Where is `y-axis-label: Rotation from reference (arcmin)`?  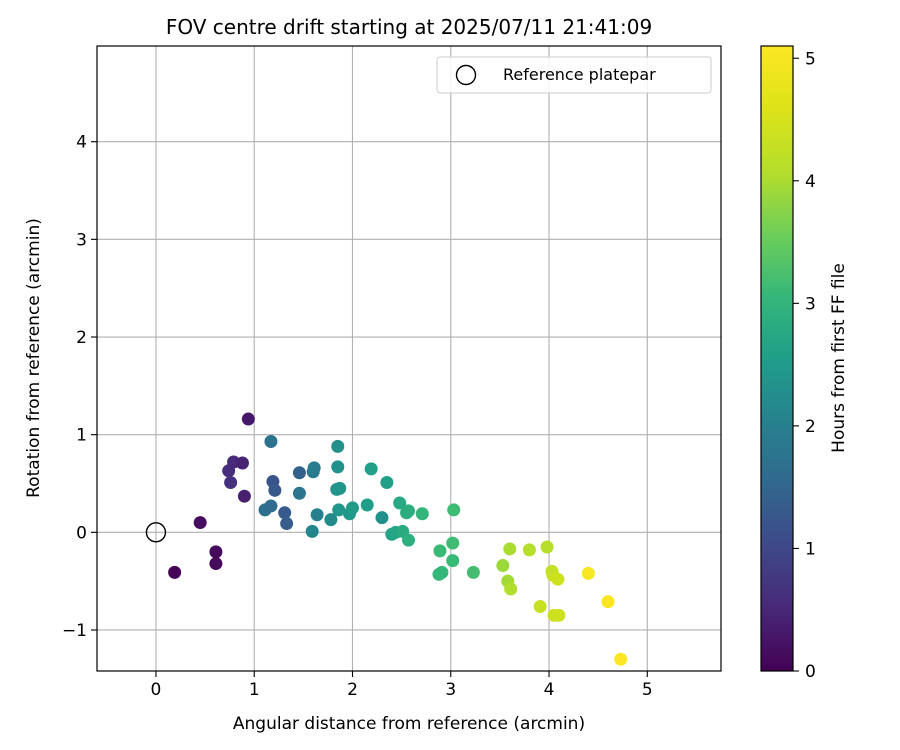 y-axis-label: Rotation from reference (arcmin) is located at coordinates (34, 358).